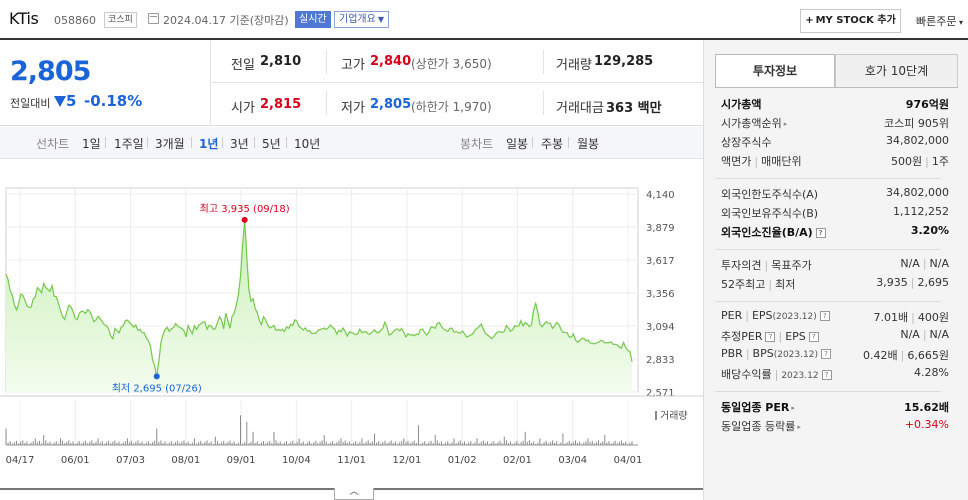 The height and width of the screenshot is (500, 968). What do you see at coordinates (157, 388) in the screenshot?
I see `min-label: 최저 2,695 (07/26)` at bounding box center [157, 388].